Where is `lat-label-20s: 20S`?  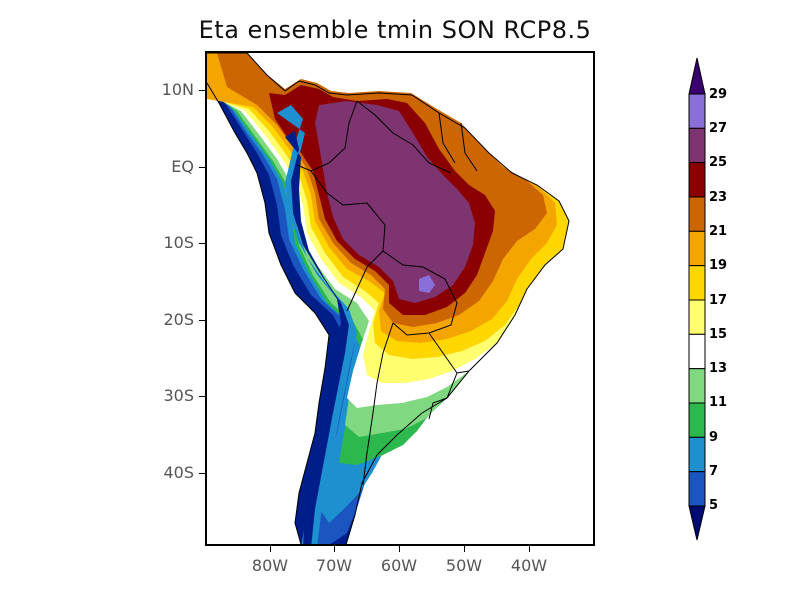
lat-label-20s: 20S is located at coordinates (178, 319).